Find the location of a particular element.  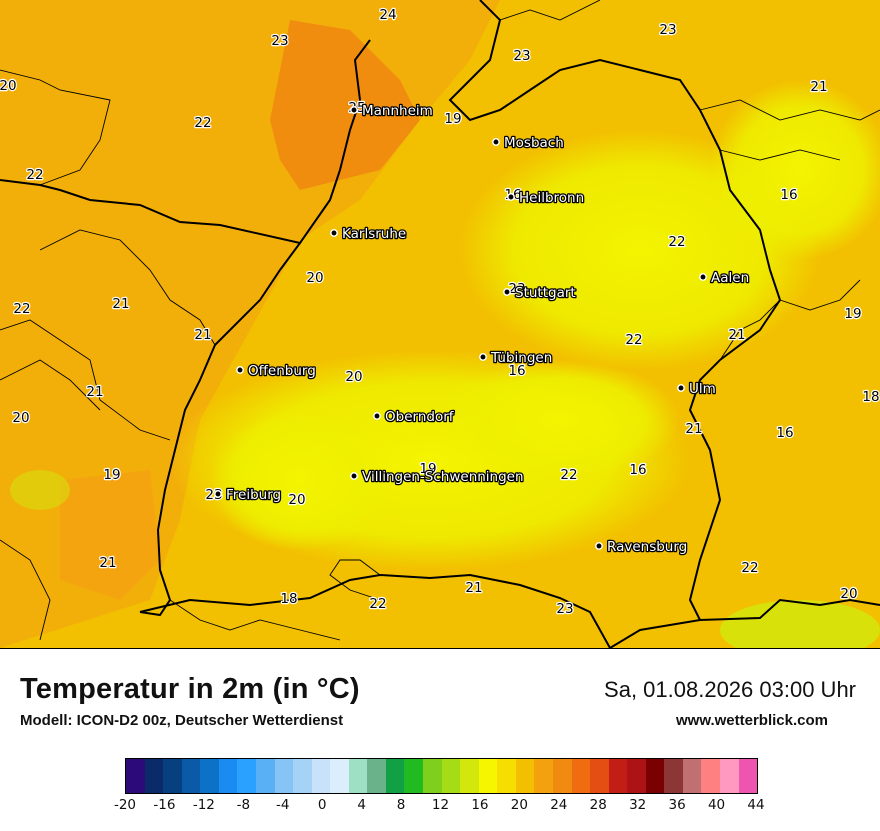

legend-tick-label: 36 is located at coordinates (677, 805).